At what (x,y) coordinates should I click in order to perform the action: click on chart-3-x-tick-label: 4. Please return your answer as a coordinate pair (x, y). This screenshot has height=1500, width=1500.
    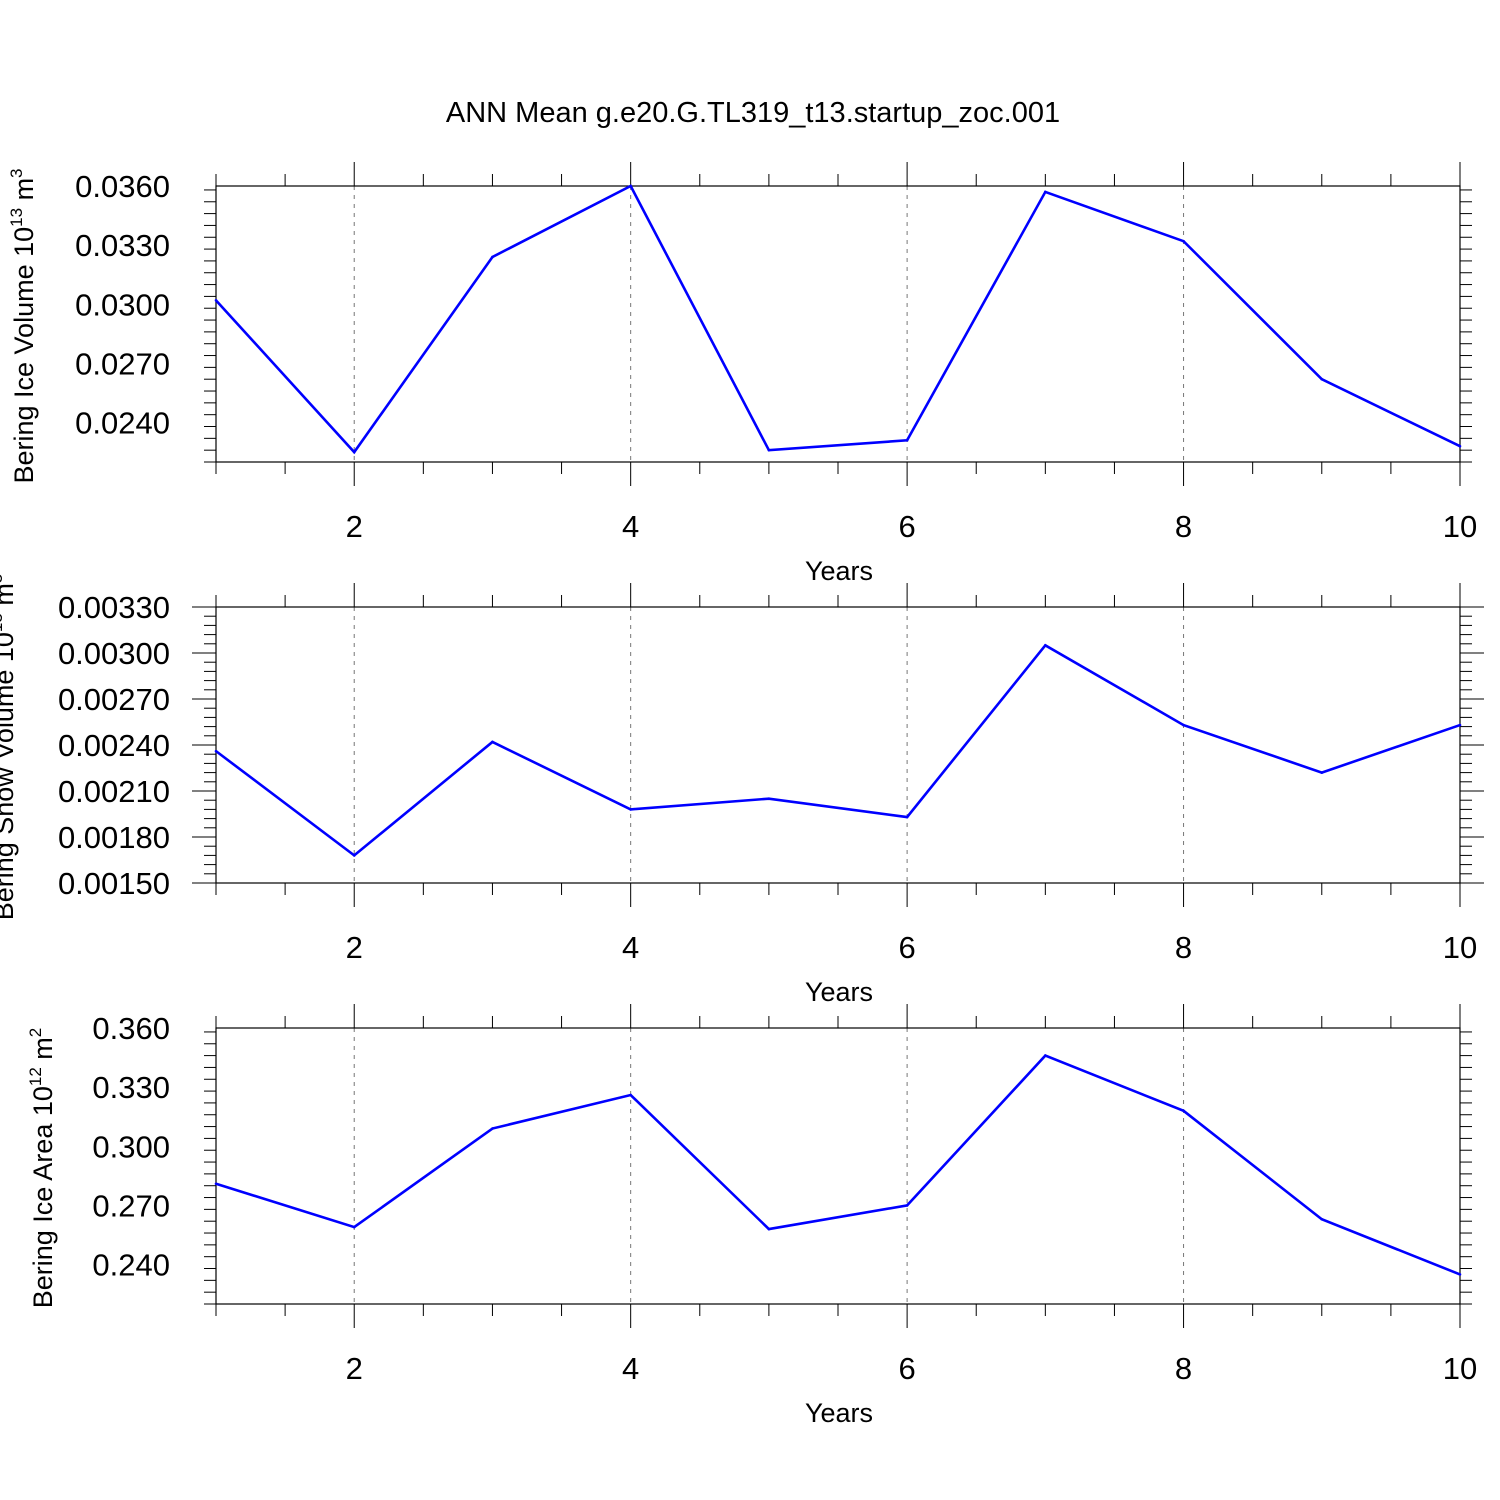
    Looking at the image, I should click on (630, 1368).